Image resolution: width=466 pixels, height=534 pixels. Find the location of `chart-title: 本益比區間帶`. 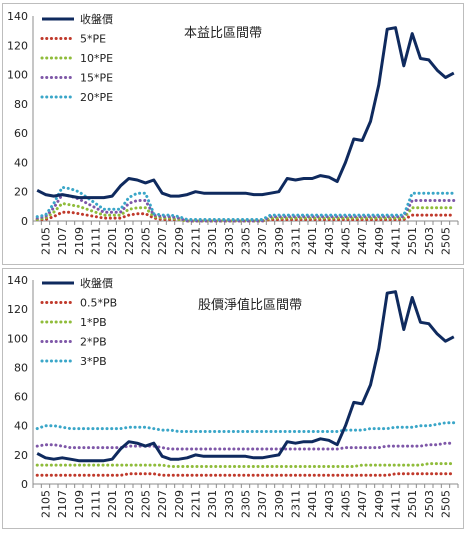

chart-title: 本益比區間帶 is located at coordinates (223, 33).